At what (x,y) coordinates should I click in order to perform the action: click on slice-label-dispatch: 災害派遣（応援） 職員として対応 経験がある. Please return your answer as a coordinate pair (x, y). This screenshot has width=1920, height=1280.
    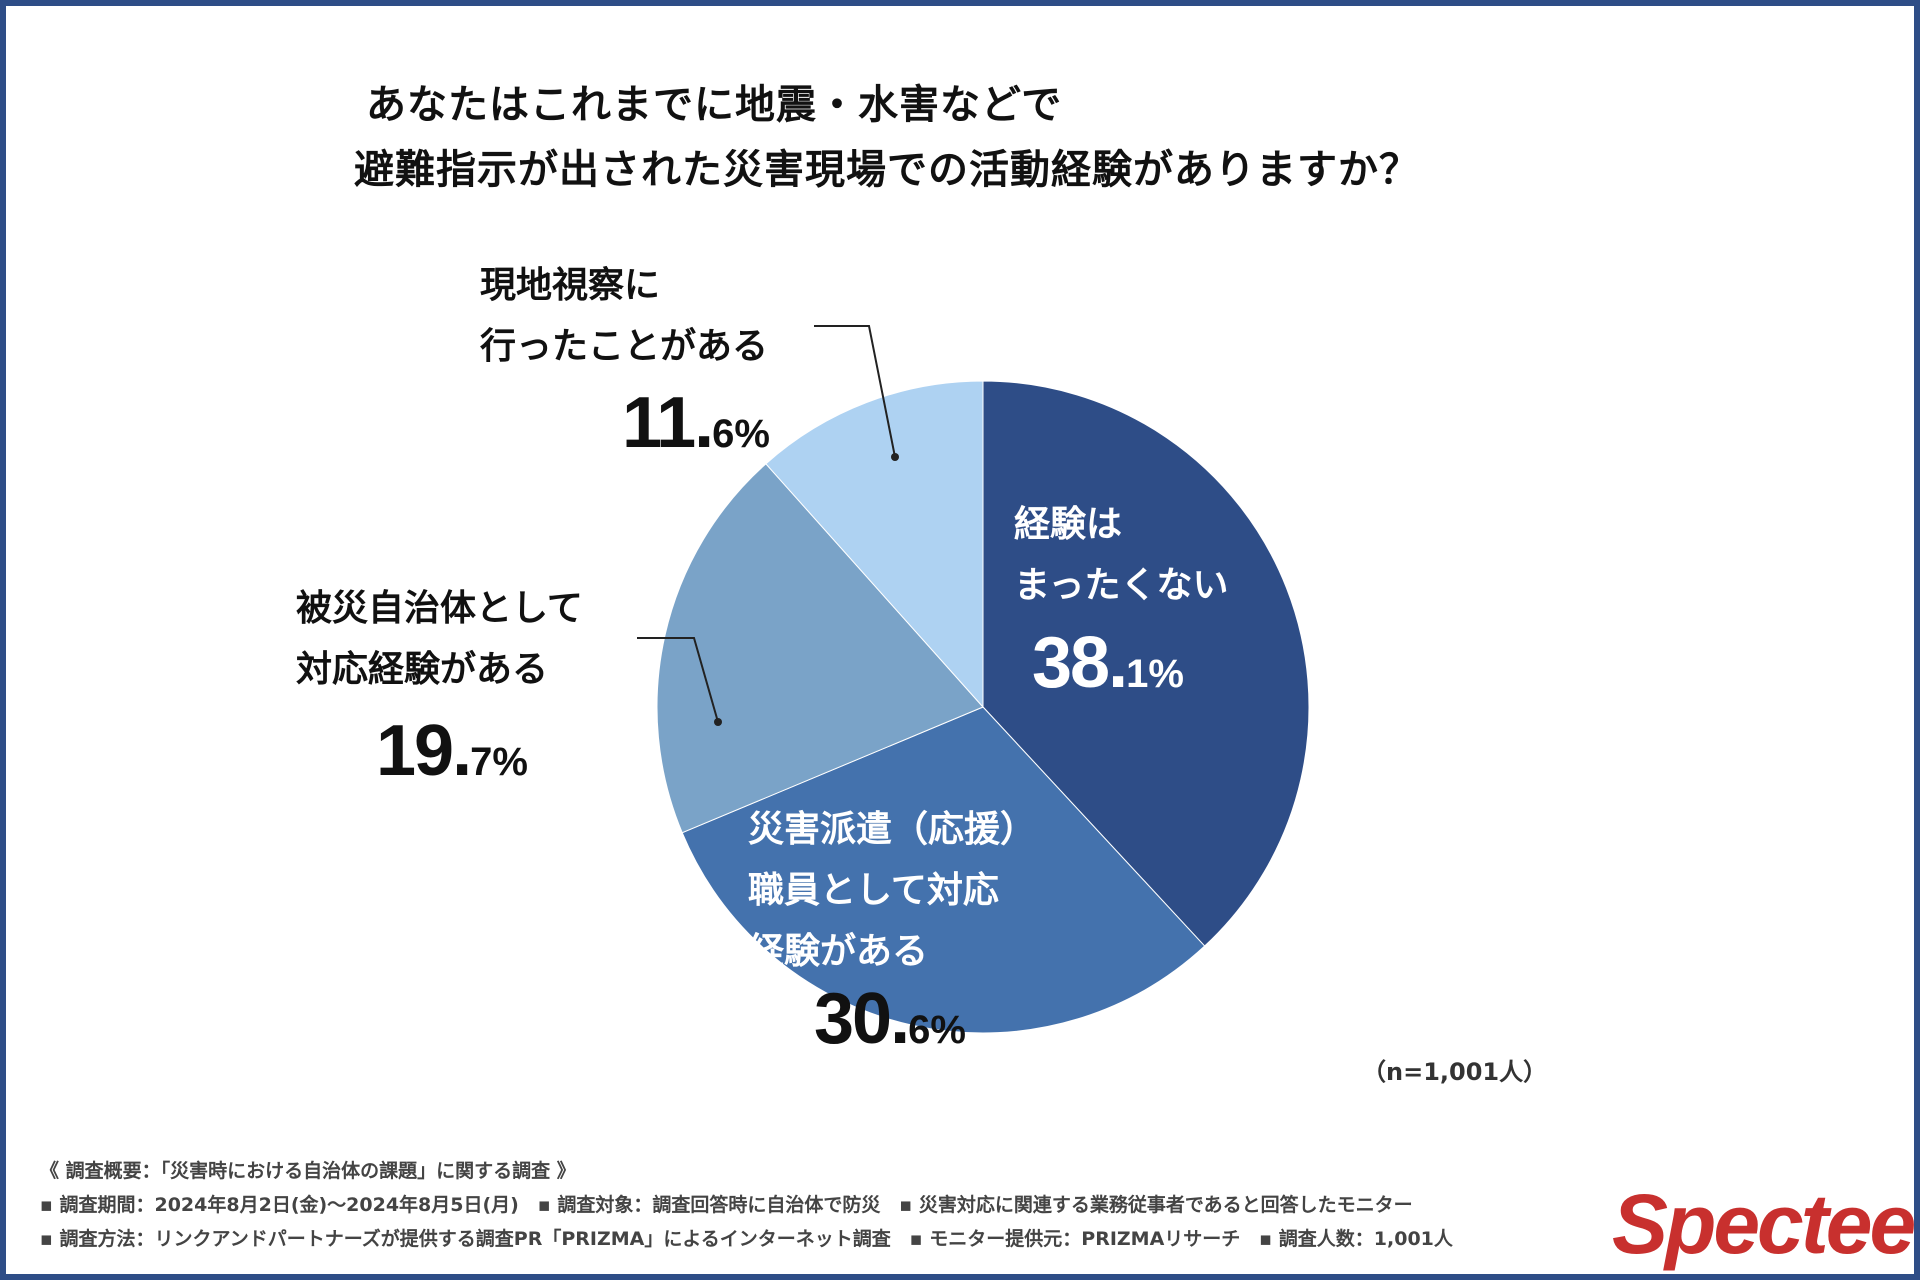
    Looking at the image, I should click on (892, 890).